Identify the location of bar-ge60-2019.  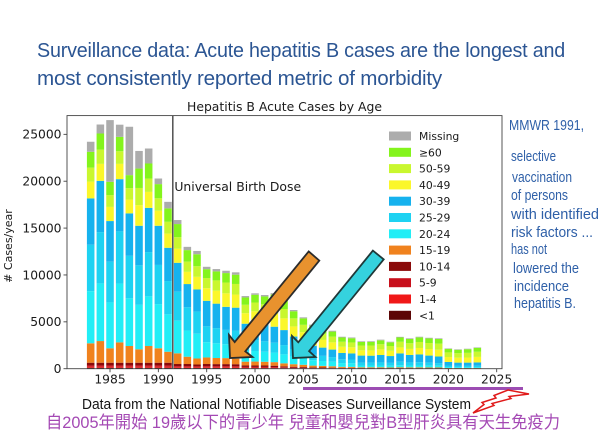
(438, 341).